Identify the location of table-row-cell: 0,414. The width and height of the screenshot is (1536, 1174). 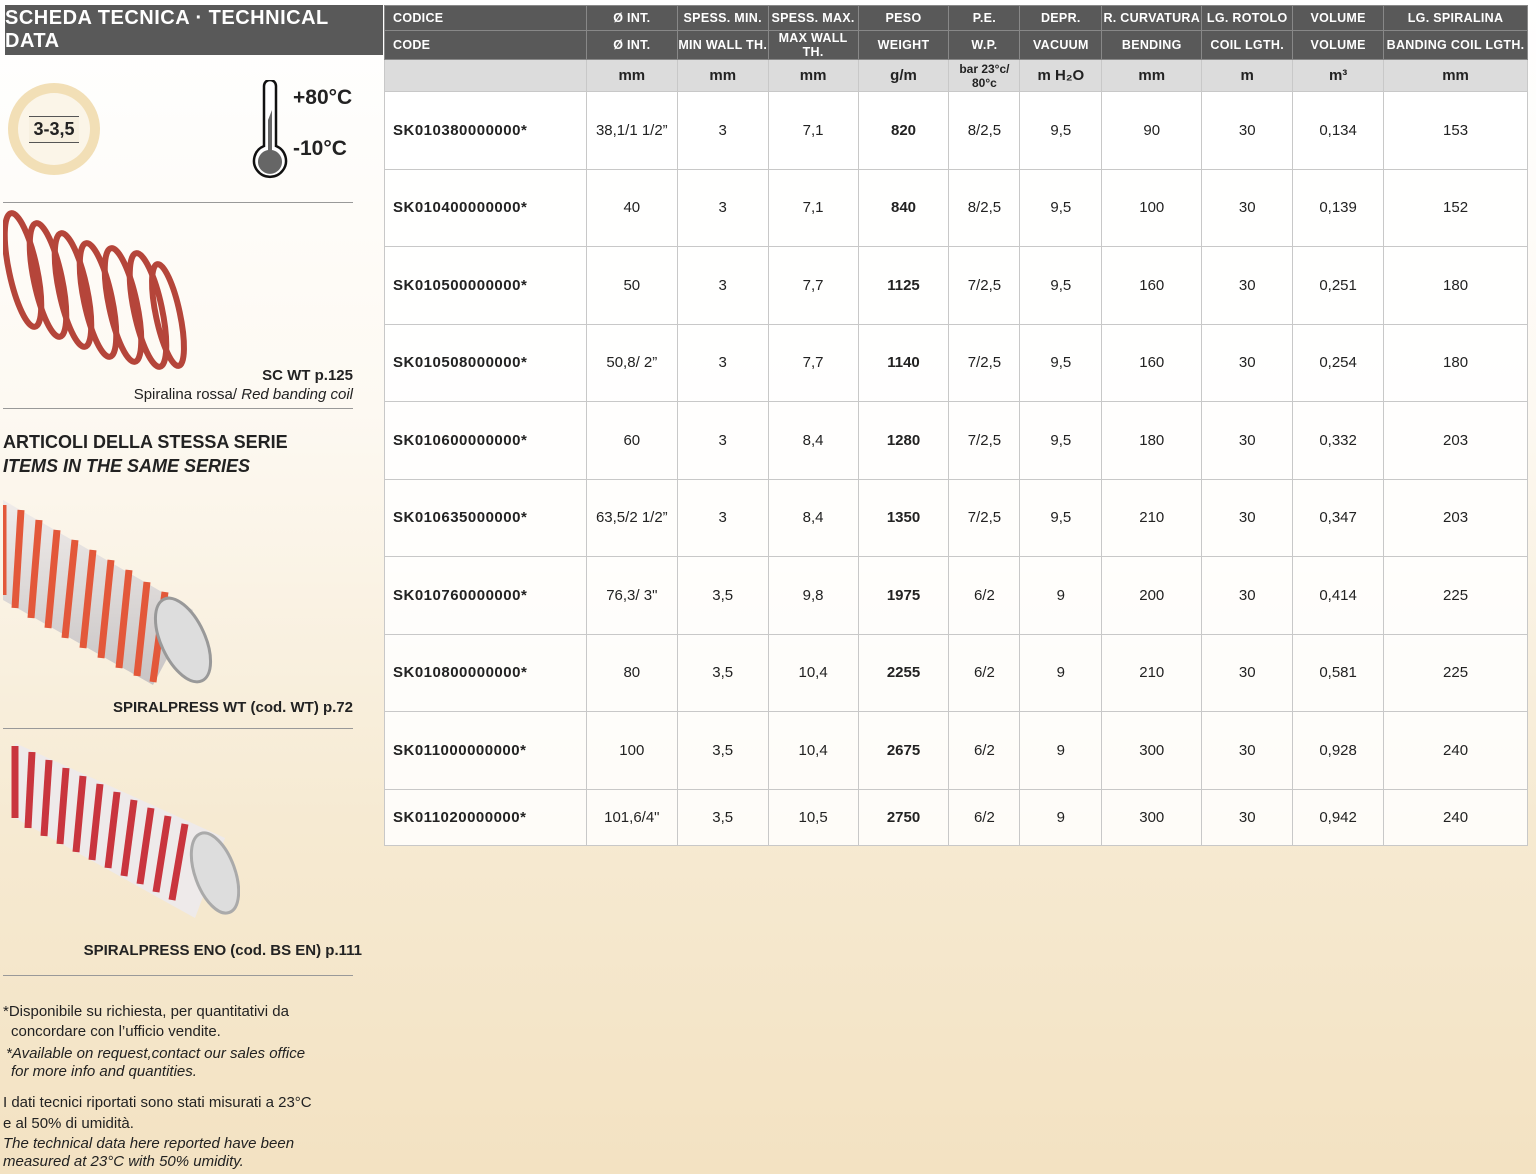
(1338, 595).